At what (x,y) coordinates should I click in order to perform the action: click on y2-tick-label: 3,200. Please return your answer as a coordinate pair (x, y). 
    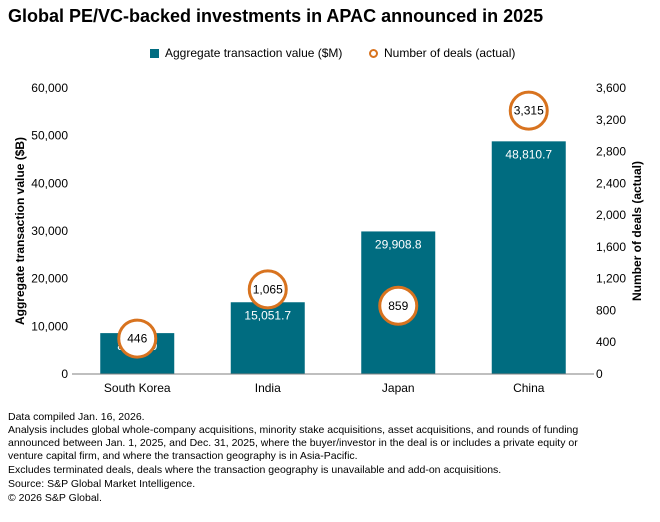
    Looking at the image, I should click on (611, 120).